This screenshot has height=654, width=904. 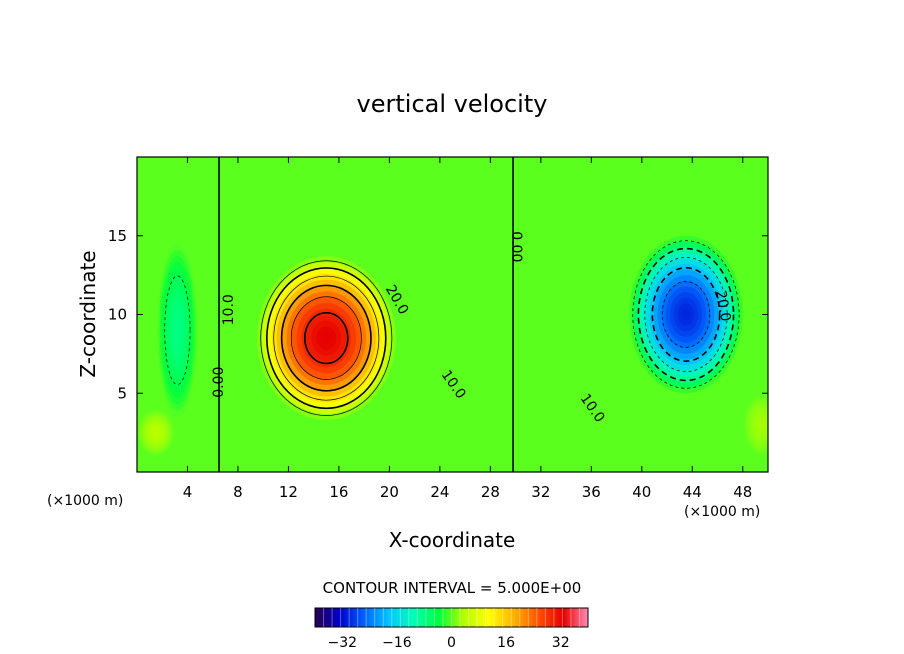 I want to click on contour-downdraft, so click(x=686, y=314).